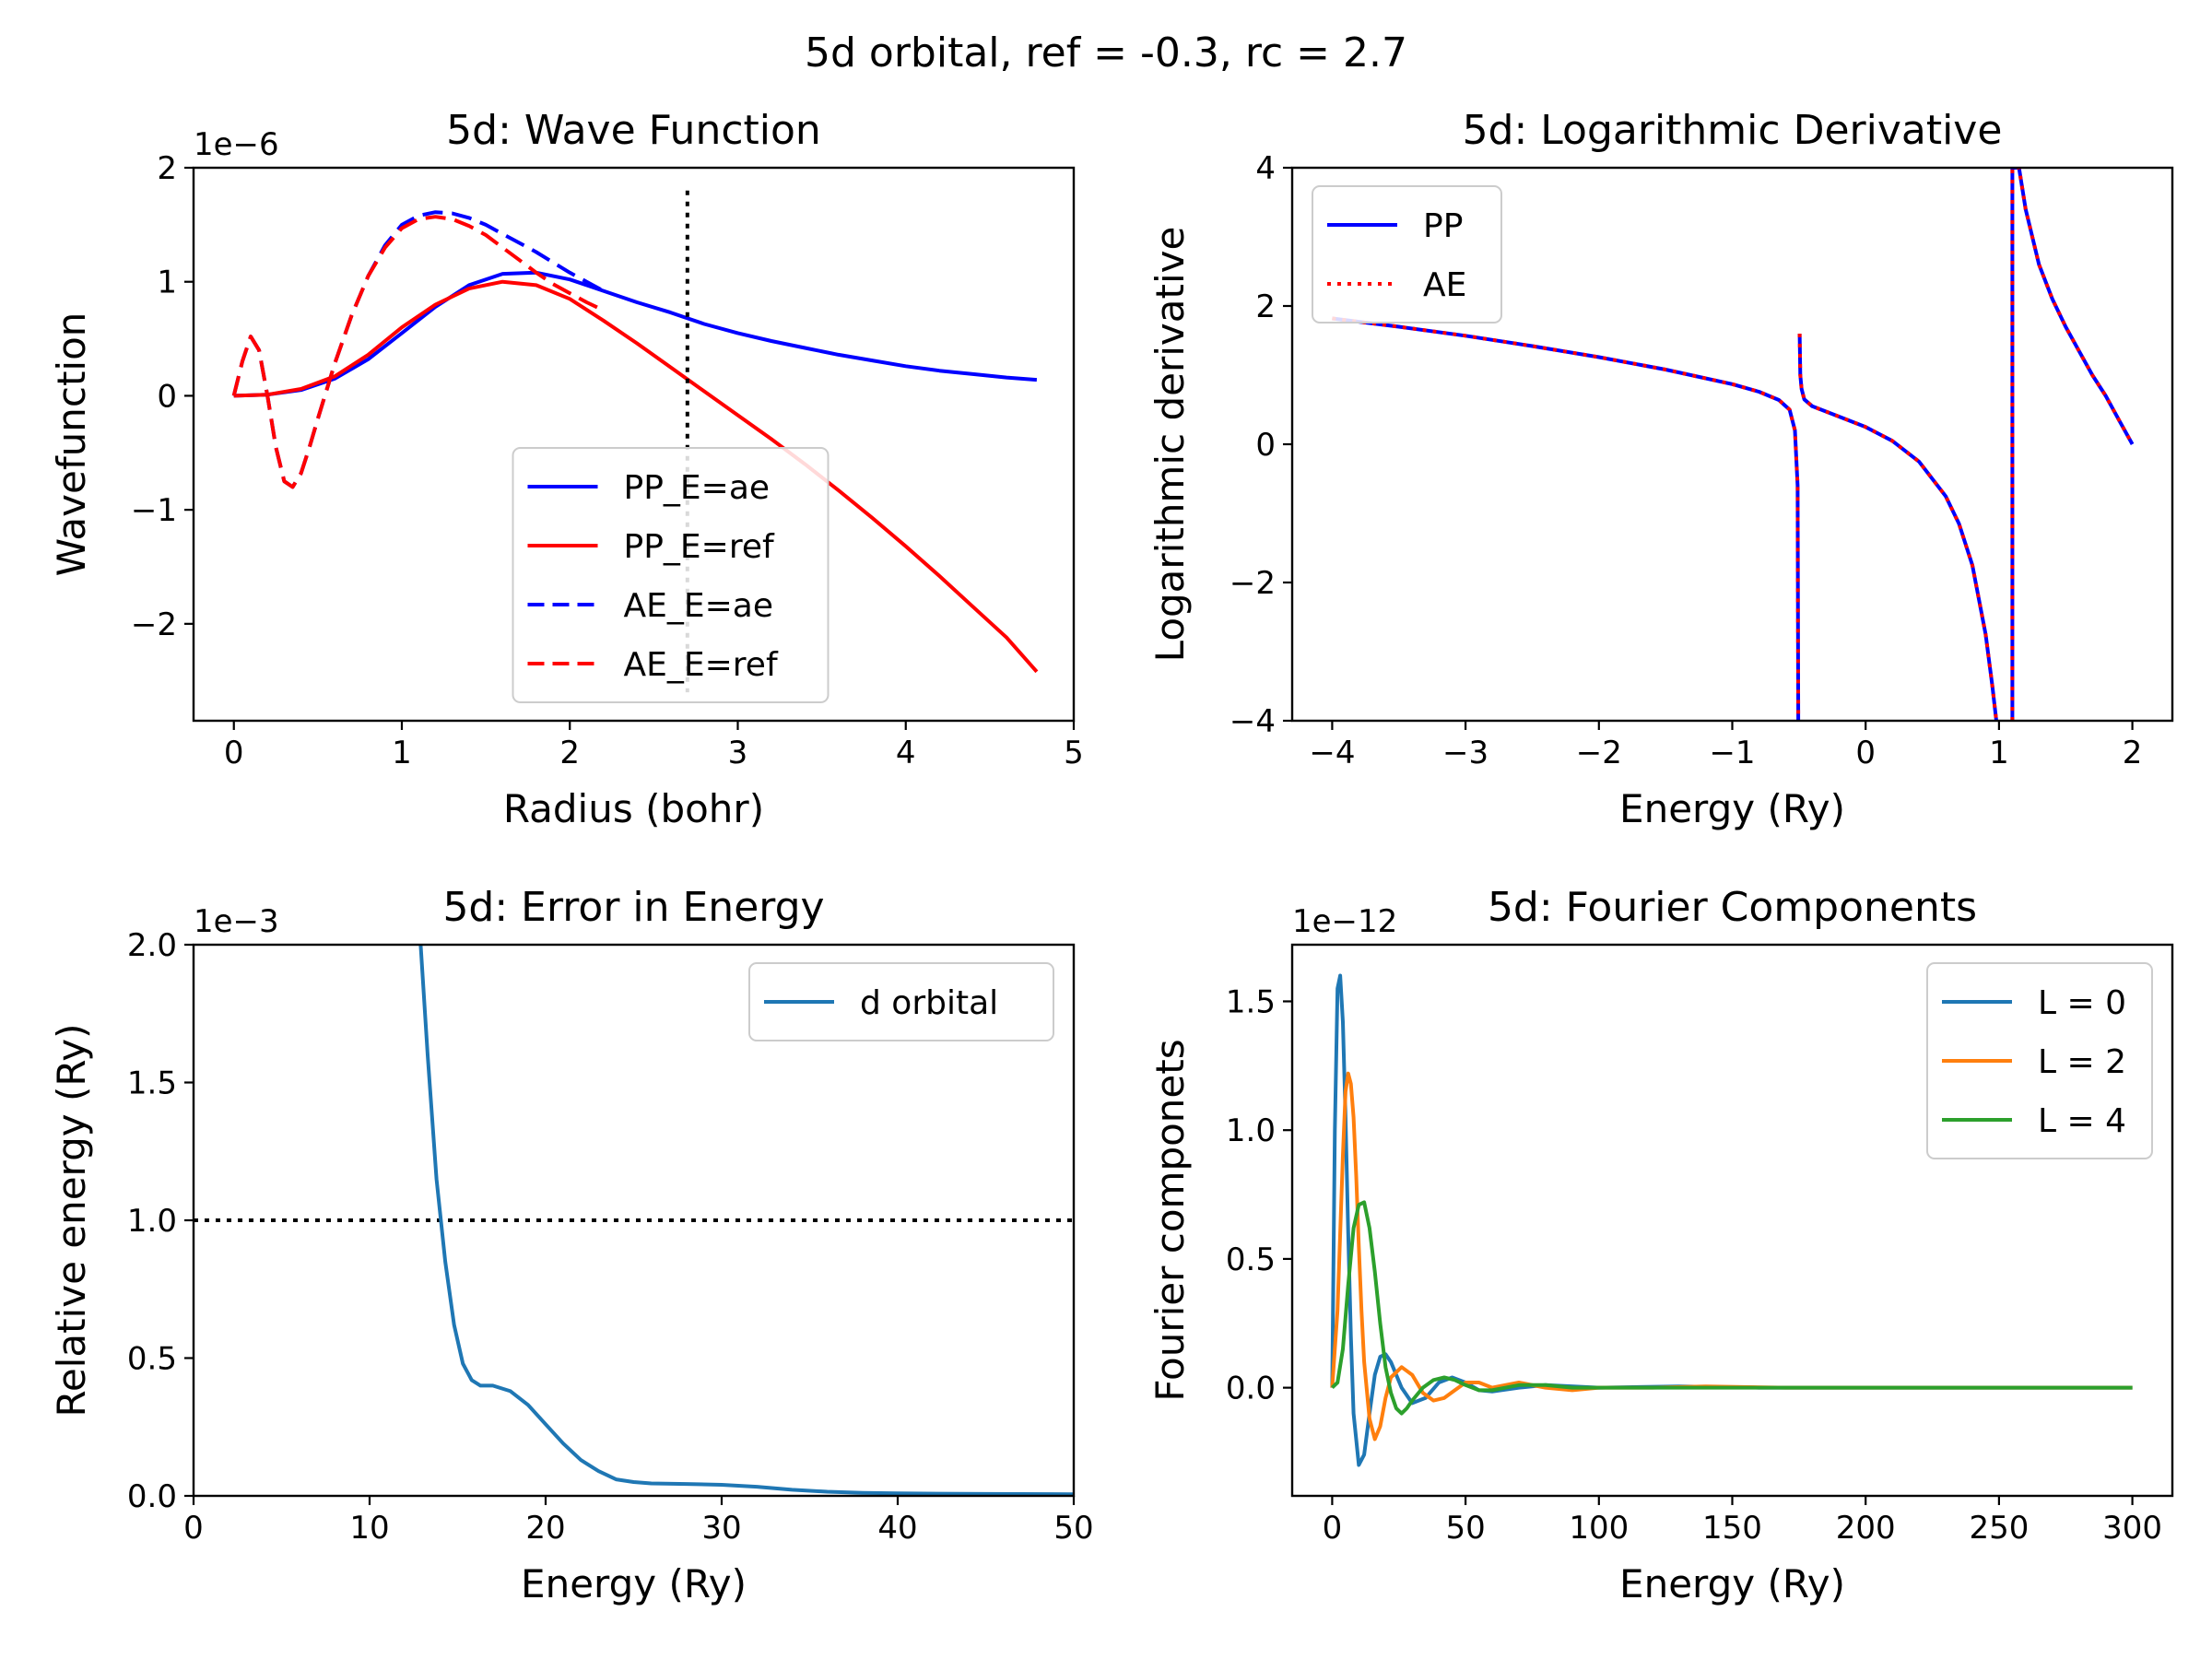 The image size is (2212, 1659). What do you see at coordinates (1444, 285) in the screenshot?
I see `legend-label: AE` at bounding box center [1444, 285].